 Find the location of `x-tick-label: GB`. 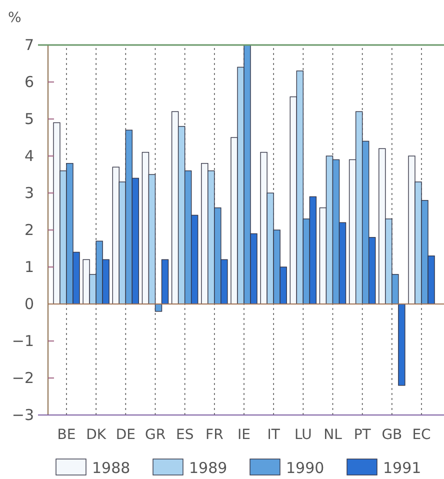

x-tick-label: GB is located at coordinates (392, 434).